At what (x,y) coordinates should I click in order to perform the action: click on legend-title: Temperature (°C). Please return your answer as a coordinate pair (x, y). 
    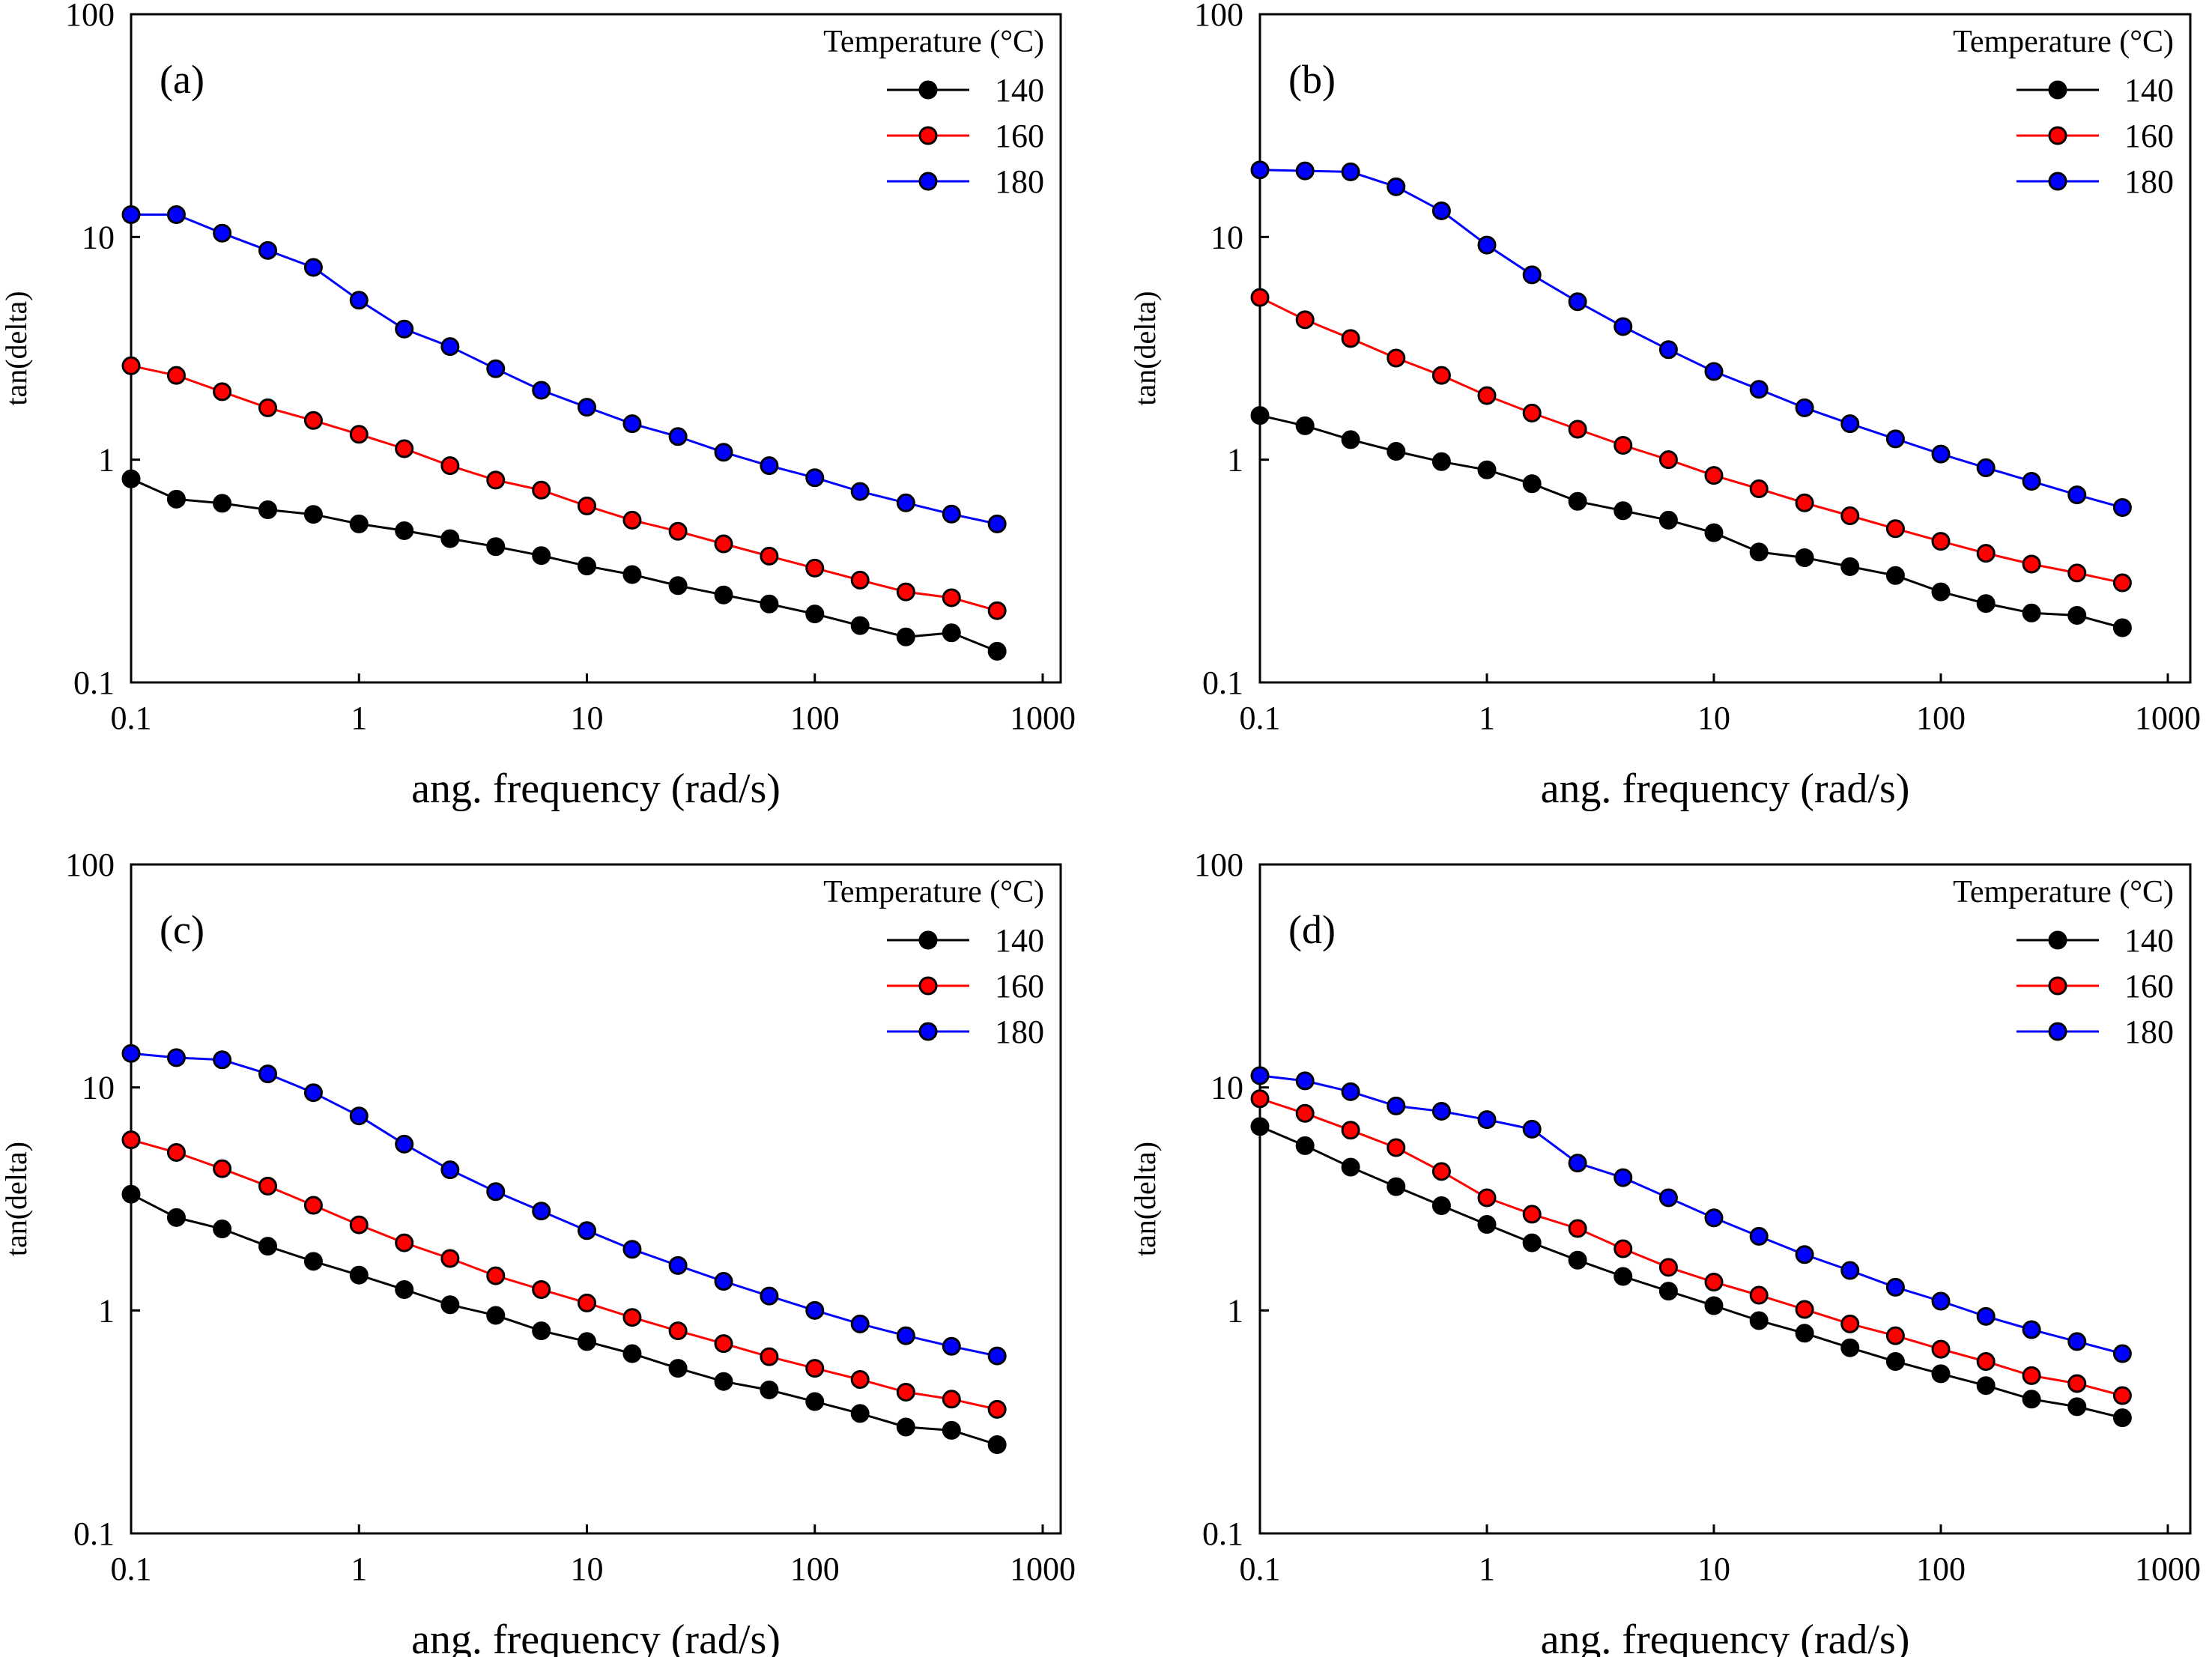
    Looking at the image, I should click on (933, 892).